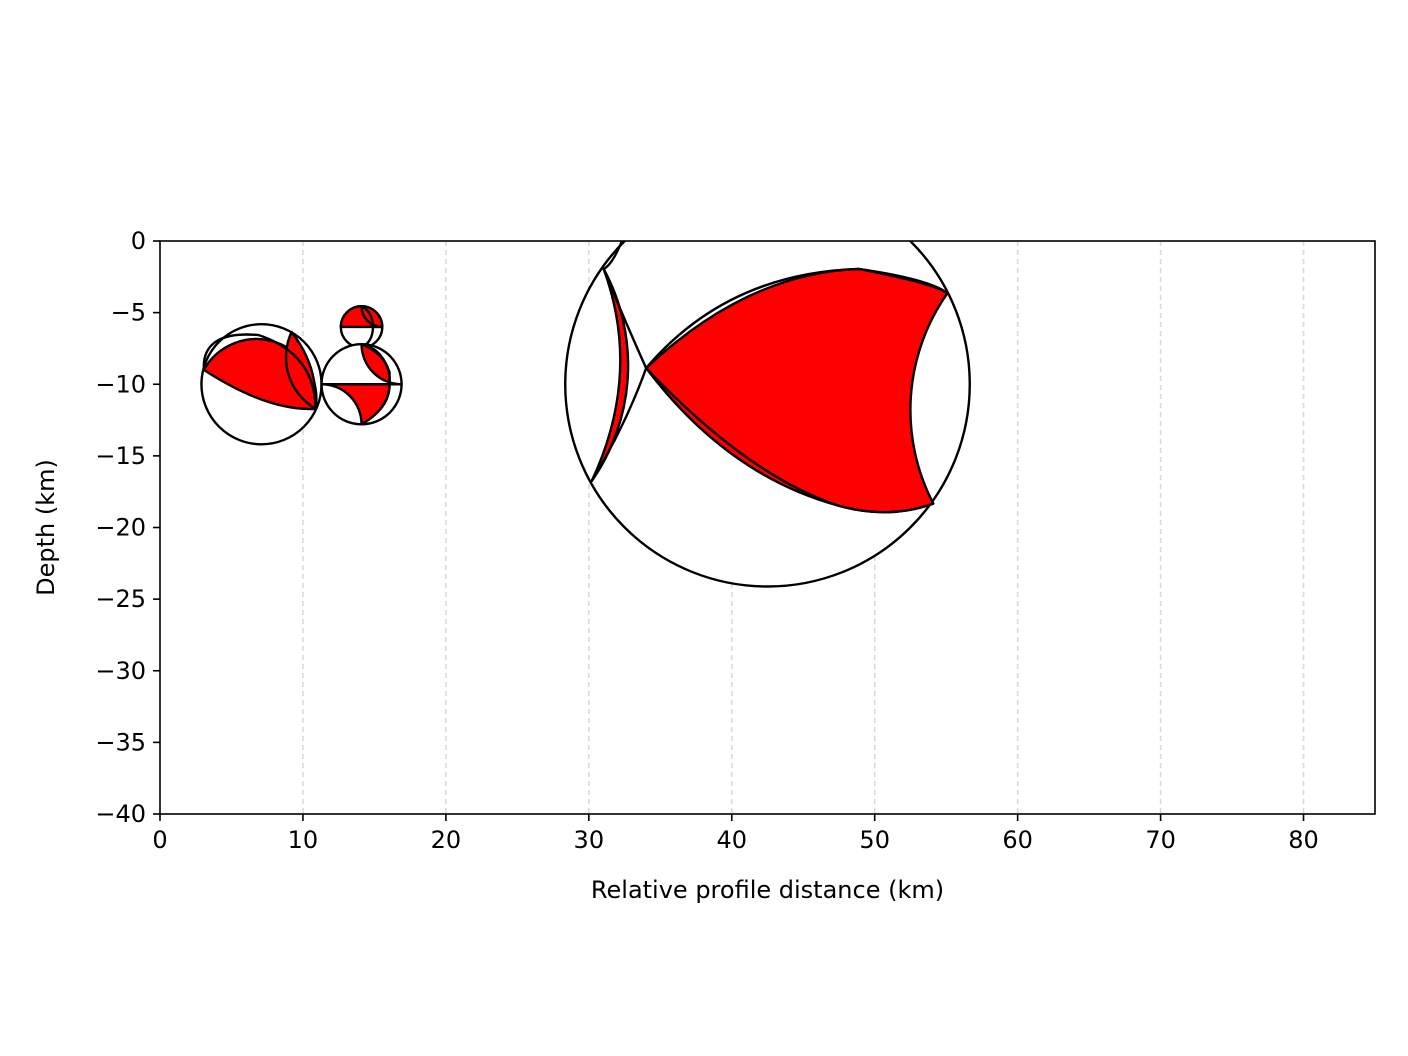 This screenshot has height=1056, width=1408. I want to click on y-tick-label: −15, so click(120, 456).